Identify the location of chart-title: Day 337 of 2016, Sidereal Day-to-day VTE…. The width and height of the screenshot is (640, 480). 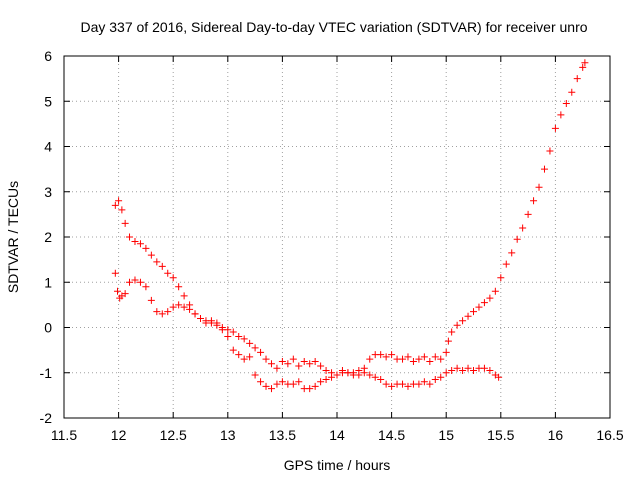
(333, 27).